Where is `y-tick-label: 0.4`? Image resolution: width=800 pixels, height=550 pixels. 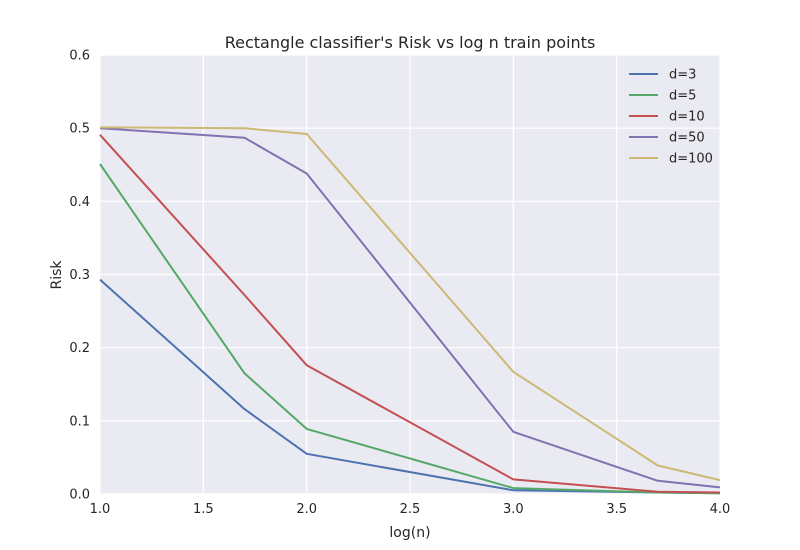
y-tick-label: 0.4 is located at coordinates (79, 202).